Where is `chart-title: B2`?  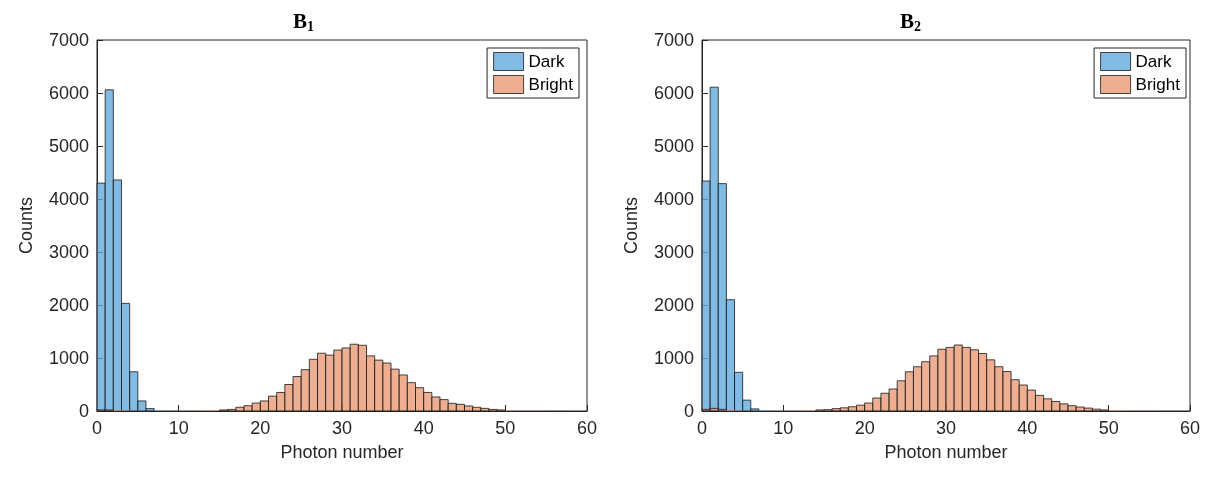 chart-title: B2 is located at coordinates (910, 21).